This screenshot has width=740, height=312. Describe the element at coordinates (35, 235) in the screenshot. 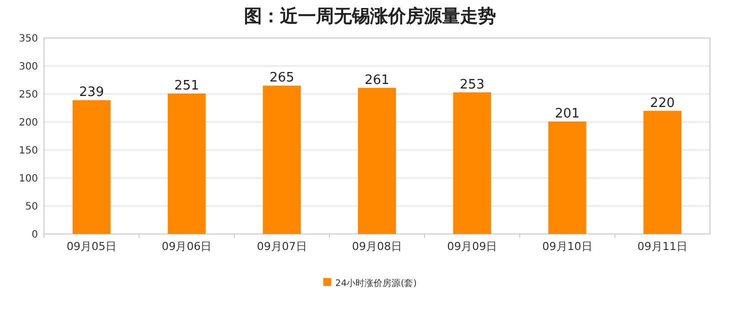

I see `y-tick-label: 0` at that location.